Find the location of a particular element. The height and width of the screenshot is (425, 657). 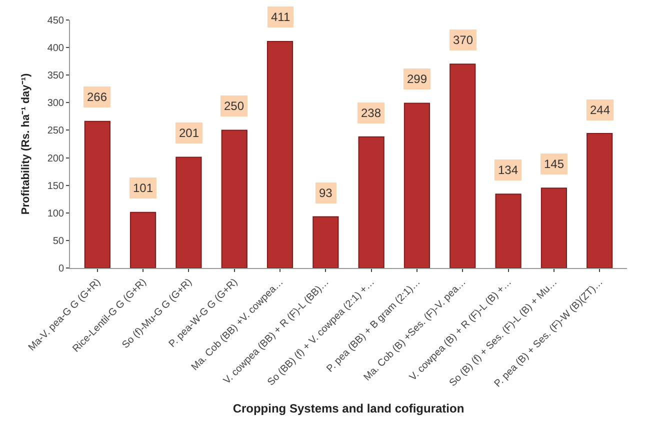

data-label: 134 is located at coordinates (508, 170).